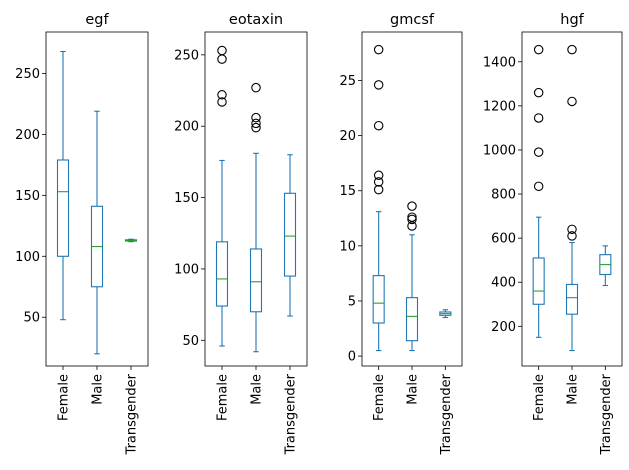 This screenshot has width=629, height=470. Describe the element at coordinates (412, 20) in the screenshot. I see `panel-title: gmcsf` at that location.